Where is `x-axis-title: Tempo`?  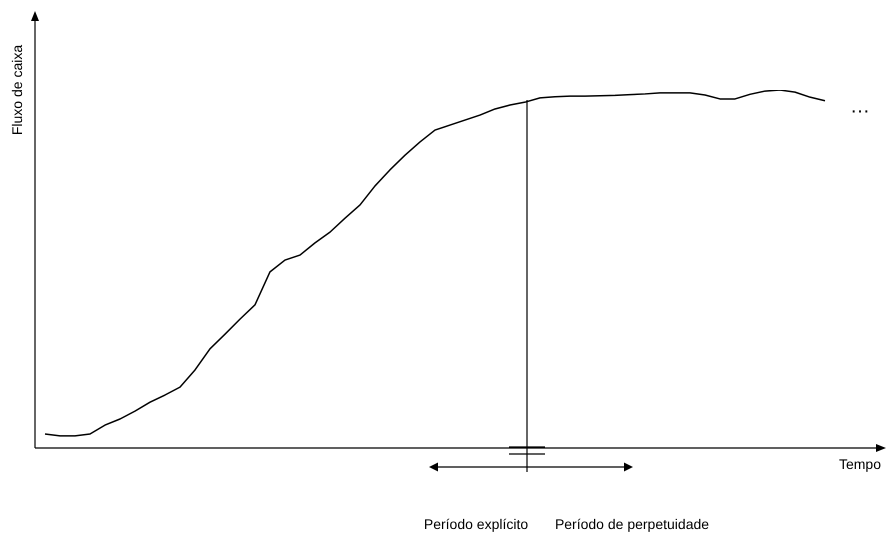
x-axis-title: Tempo is located at coordinates (860, 464).